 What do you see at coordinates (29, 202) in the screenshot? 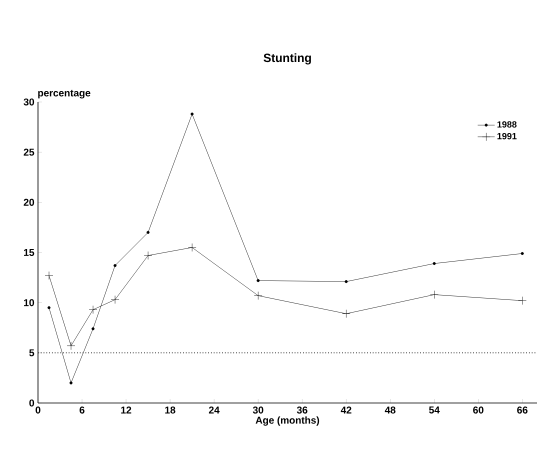
I see `y-tick-label: 20` at bounding box center [29, 202].